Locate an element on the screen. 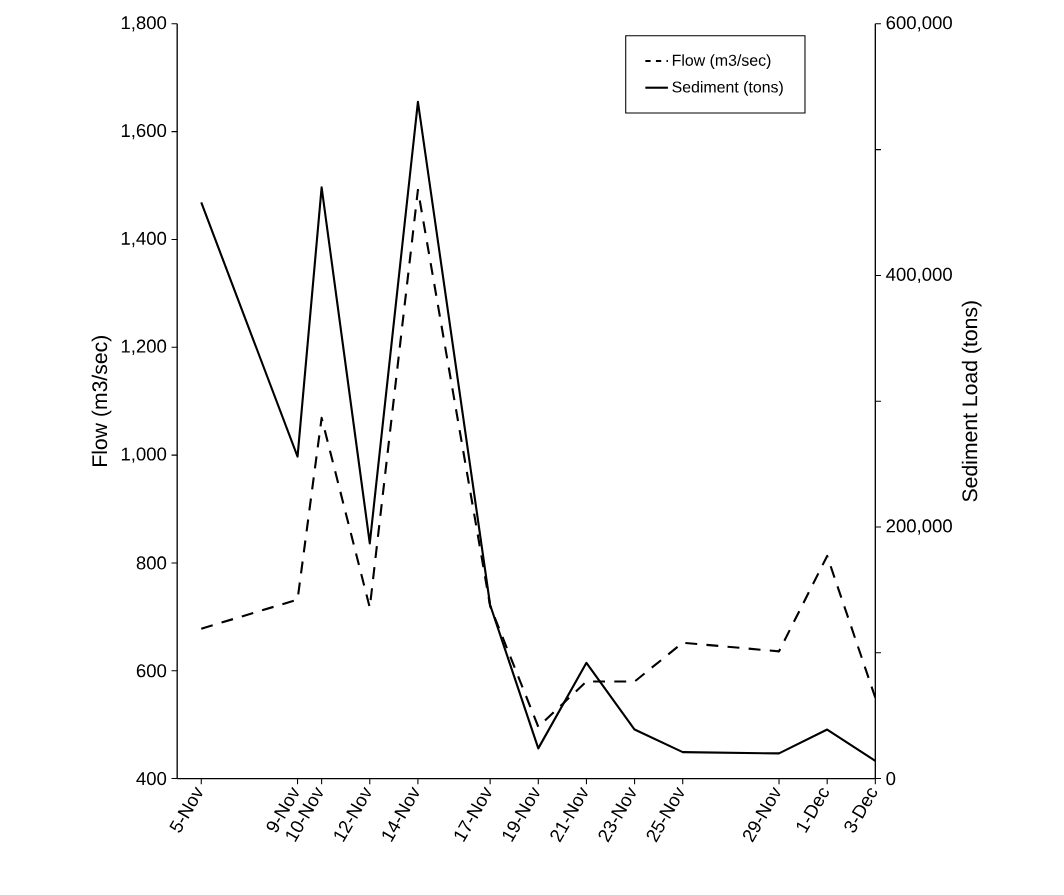  y-axis-title: Flow (m3/sec) is located at coordinates (101, 401).